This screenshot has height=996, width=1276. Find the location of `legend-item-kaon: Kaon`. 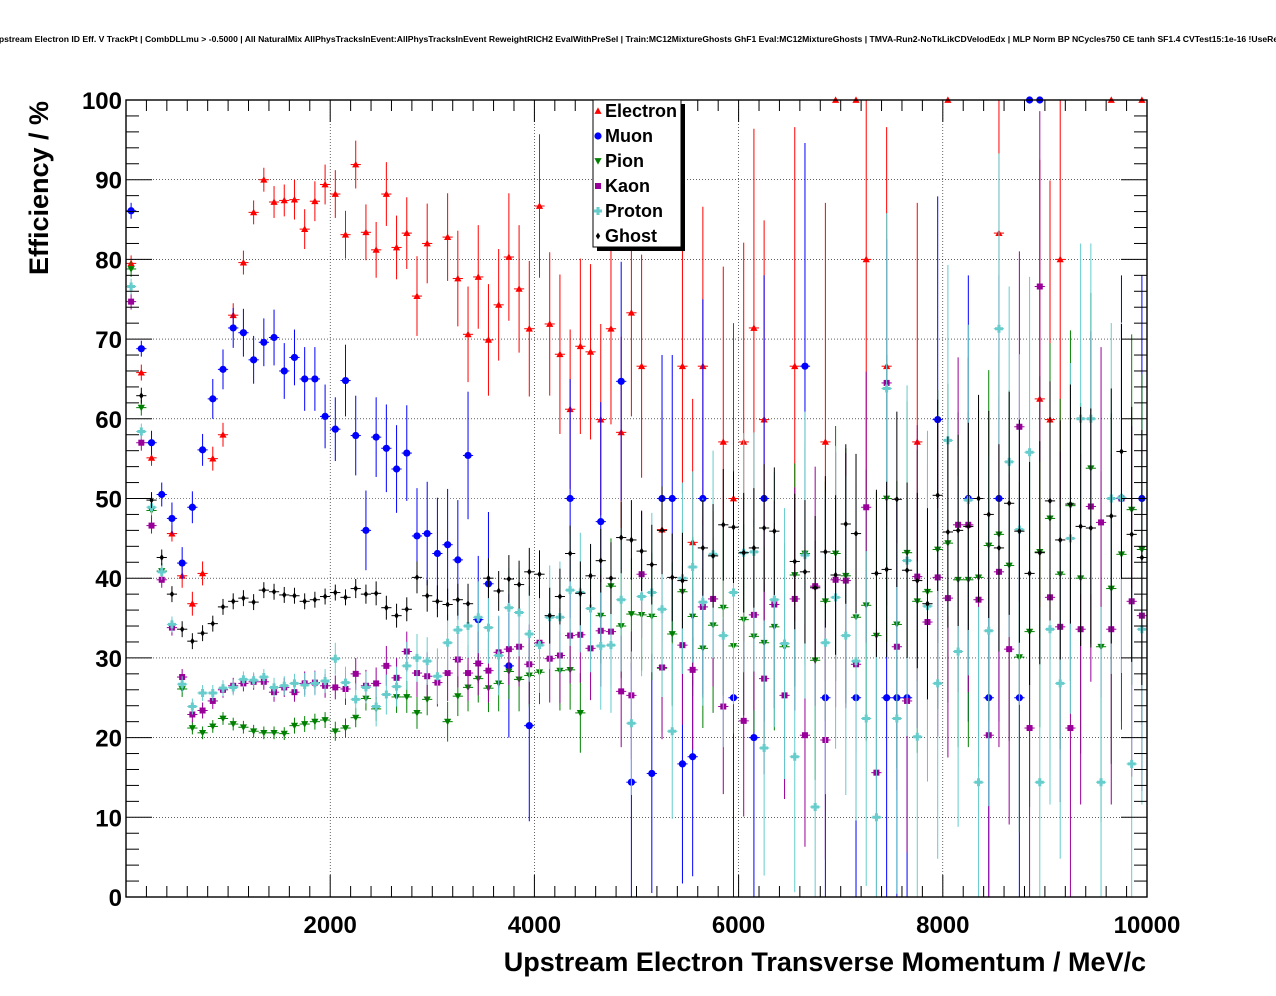

legend-item-kaon: Kaon is located at coordinates (622, 186).